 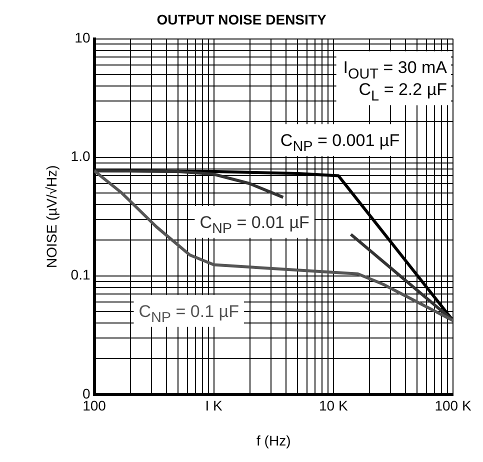 I want to click on y-tick-label: 0.1, so click(x=80, y=274).